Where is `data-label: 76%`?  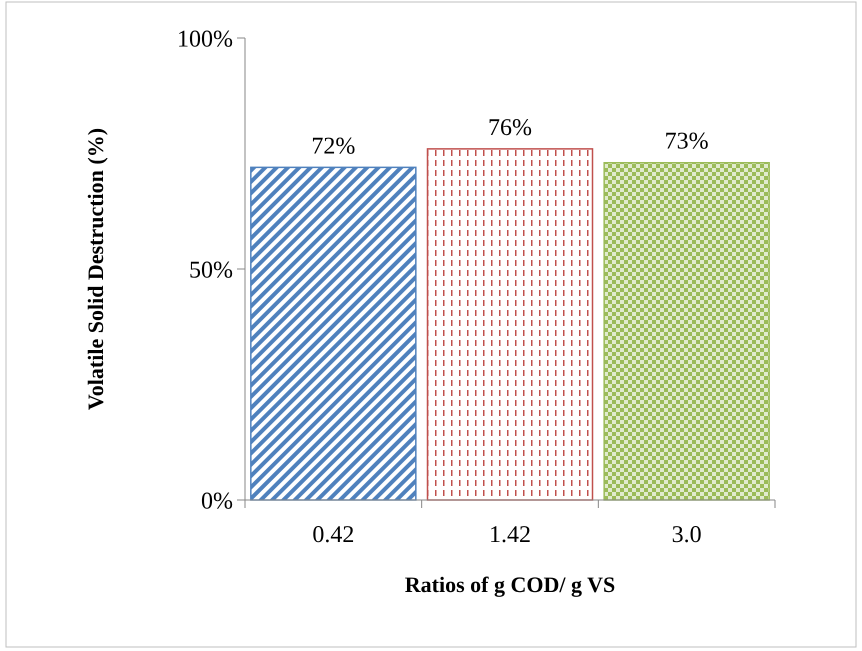
data-label: 76% is located at coordinates (510, 127).